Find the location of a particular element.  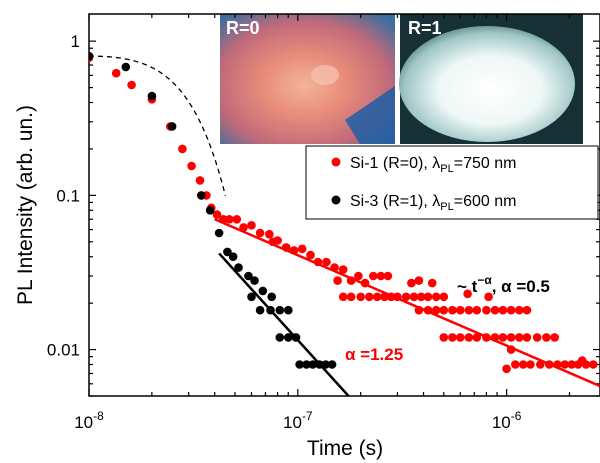

y-tick-label: 0.01 is located at coordinates (63, 350).